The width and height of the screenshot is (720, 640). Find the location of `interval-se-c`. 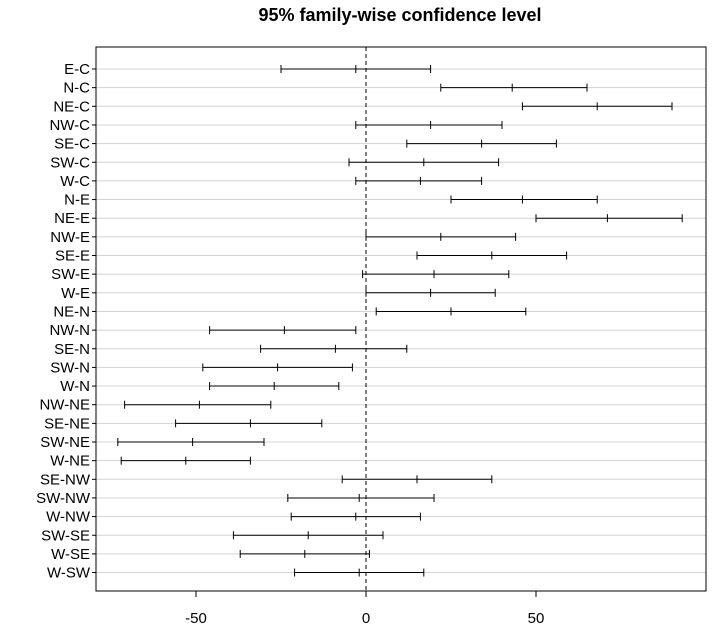

interval-se-c is located at coordinates (481, 143).